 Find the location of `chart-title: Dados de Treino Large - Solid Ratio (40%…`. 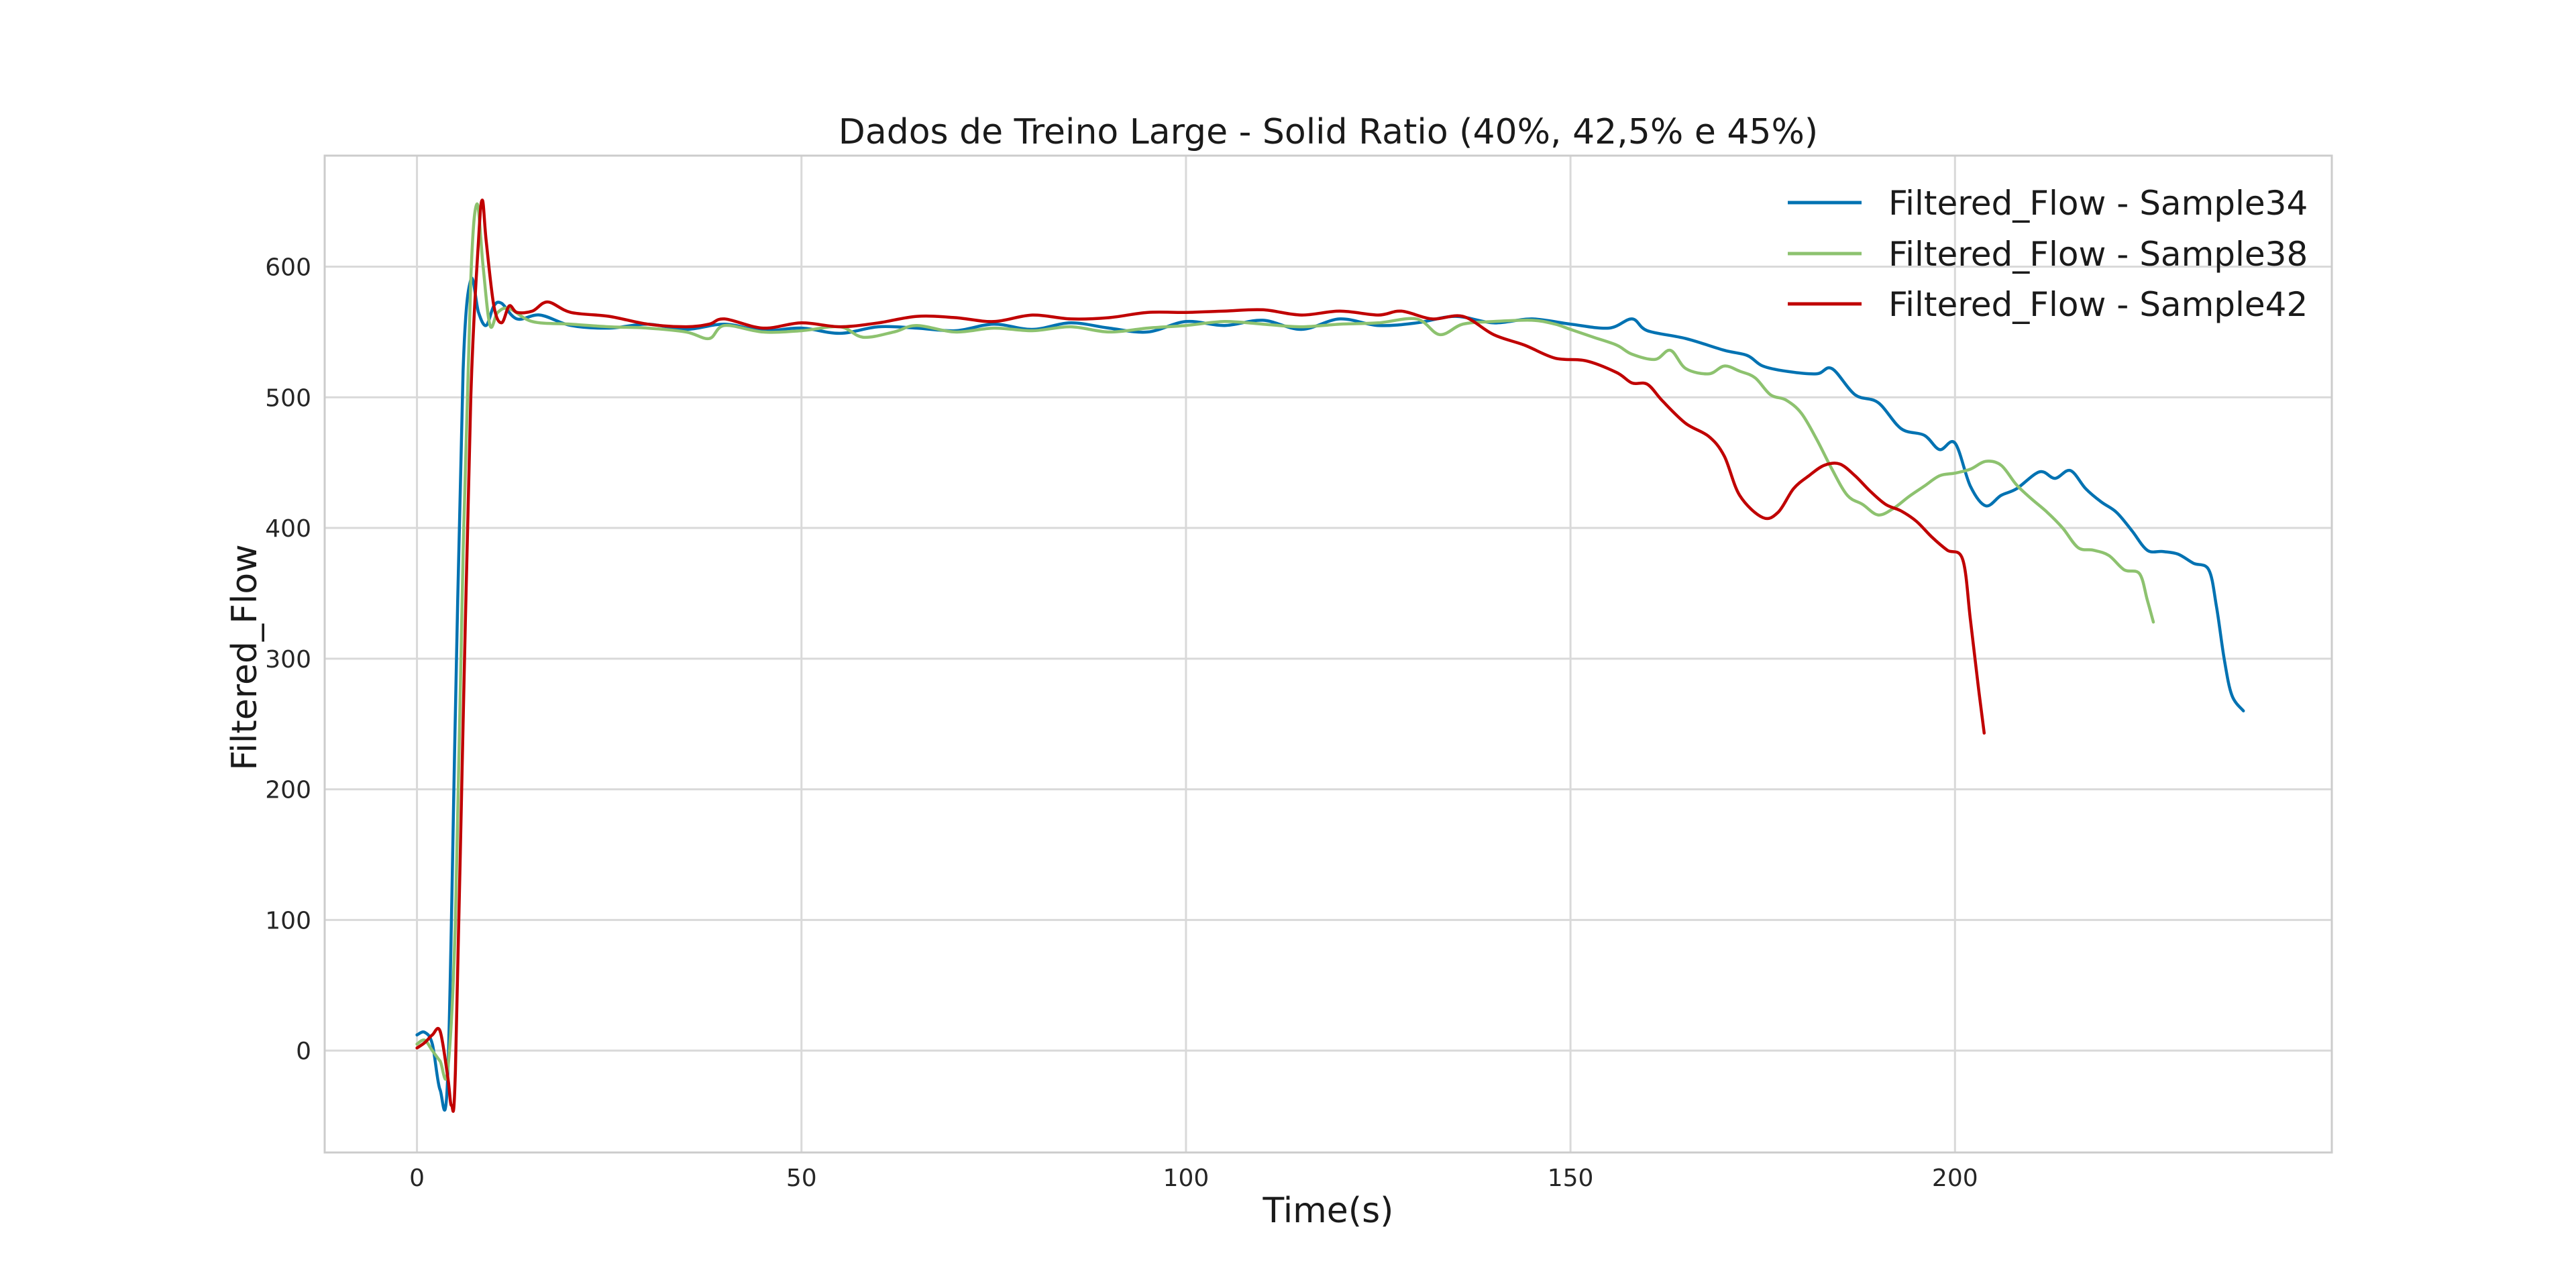

chart-title: Dados de Treino Large - Solid Ratio (40%… is located at coordinates (1328, 132).